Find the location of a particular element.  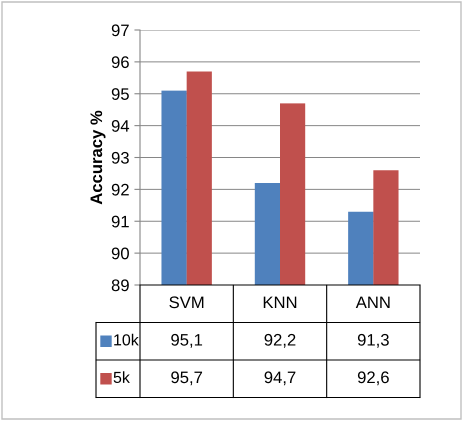

y-tick-label: 97 is located at coordinates (120, 30).